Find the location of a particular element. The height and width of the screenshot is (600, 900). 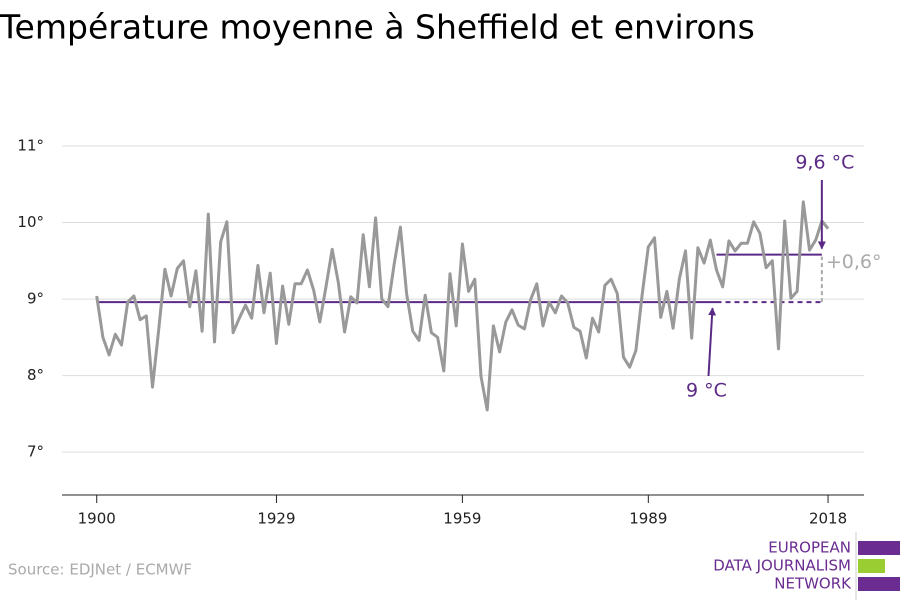

x-tick-label: 2018 is located at coordinates (828, 519).